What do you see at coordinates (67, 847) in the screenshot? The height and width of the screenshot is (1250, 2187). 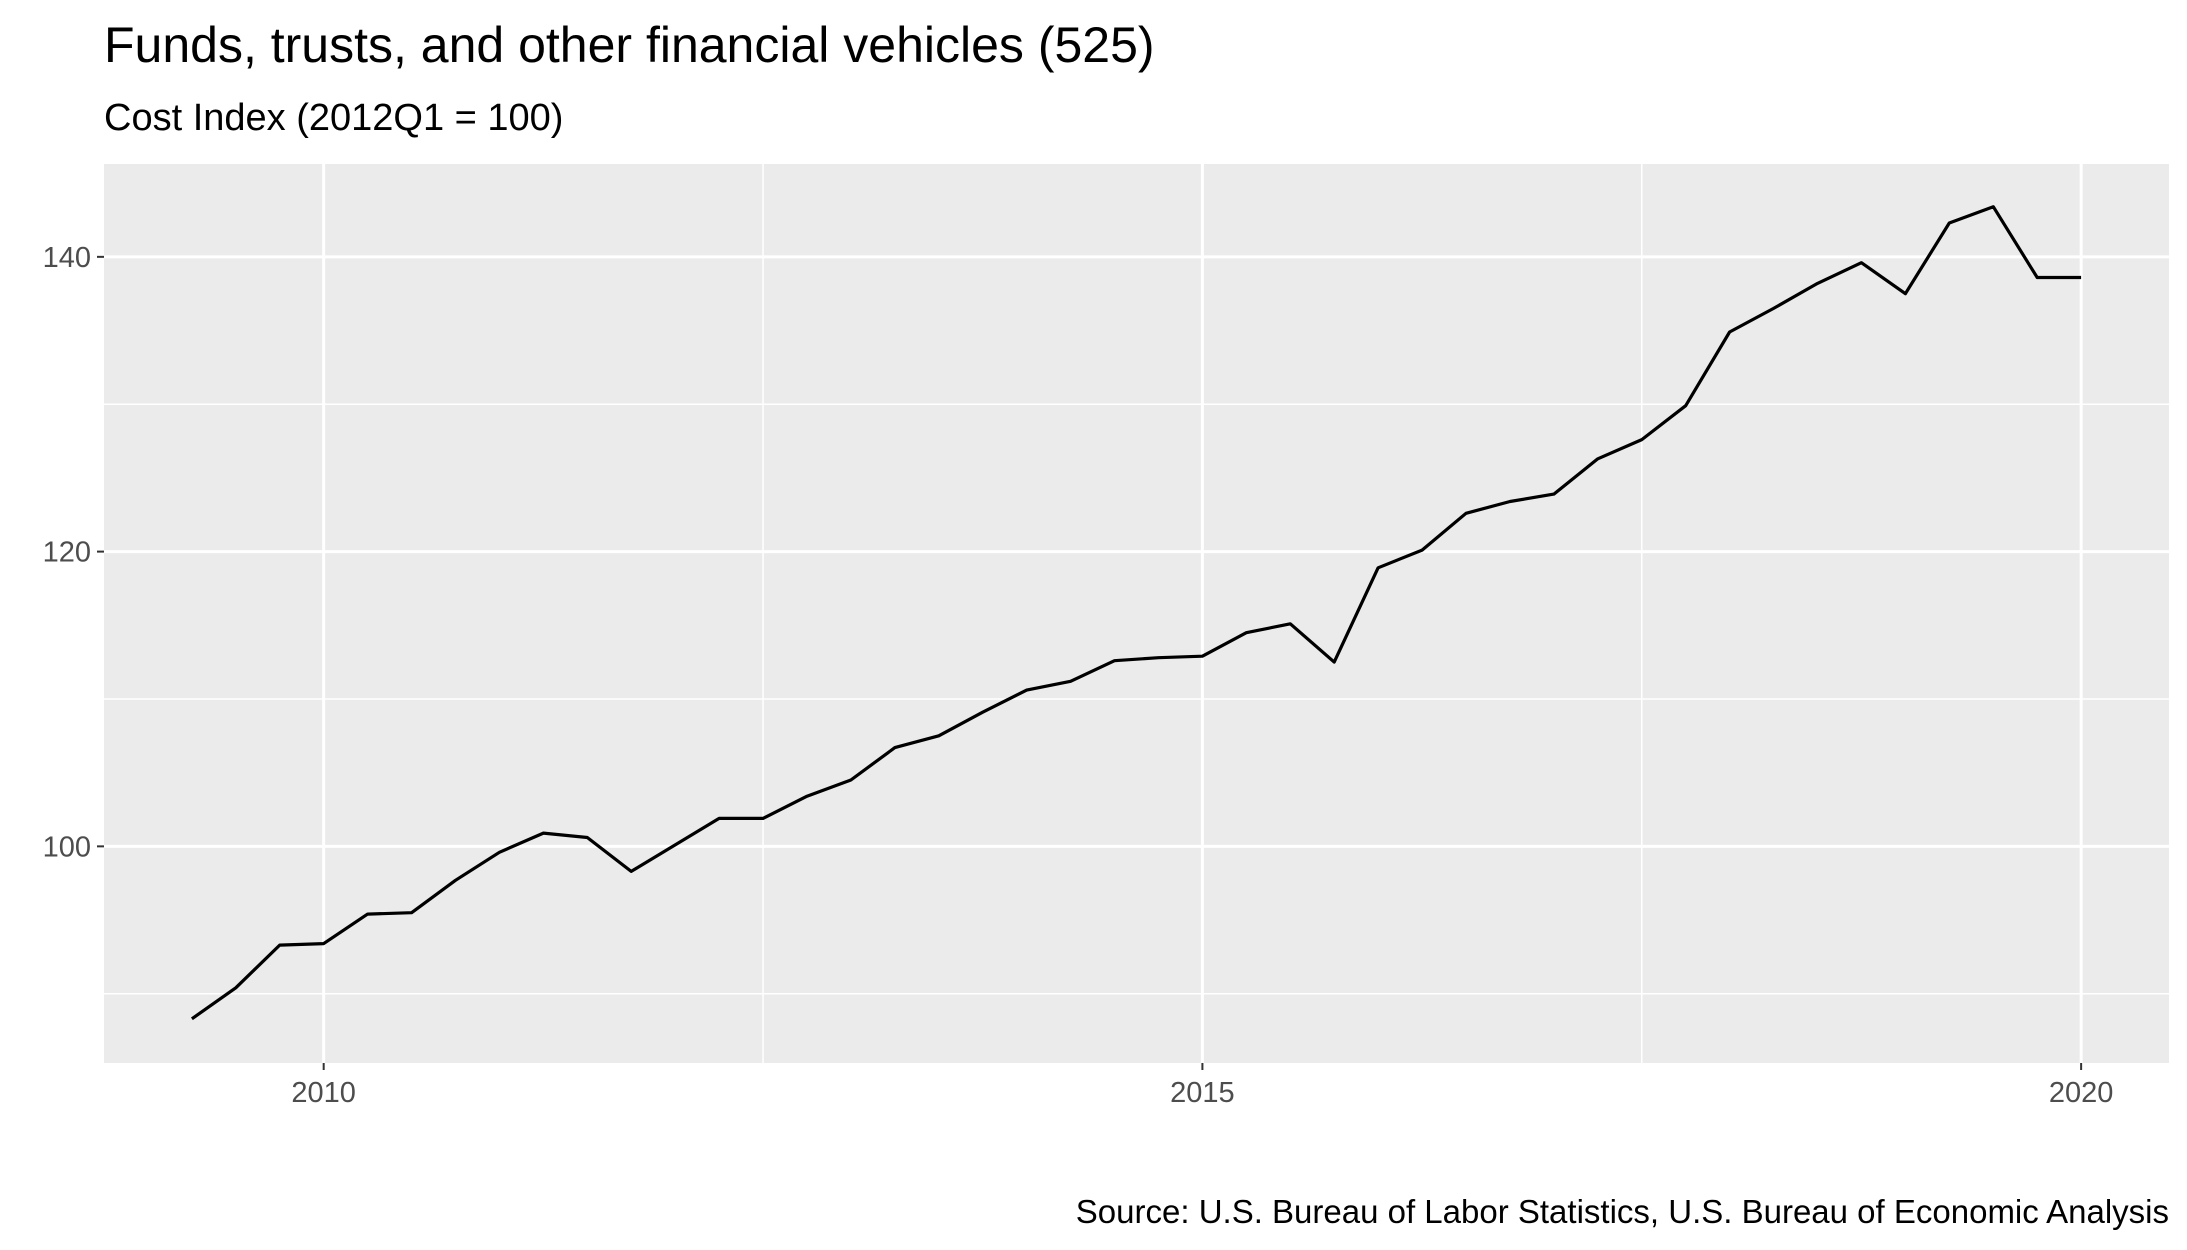 I see `y-tick-label: 100` at bounding box center [67, 847].